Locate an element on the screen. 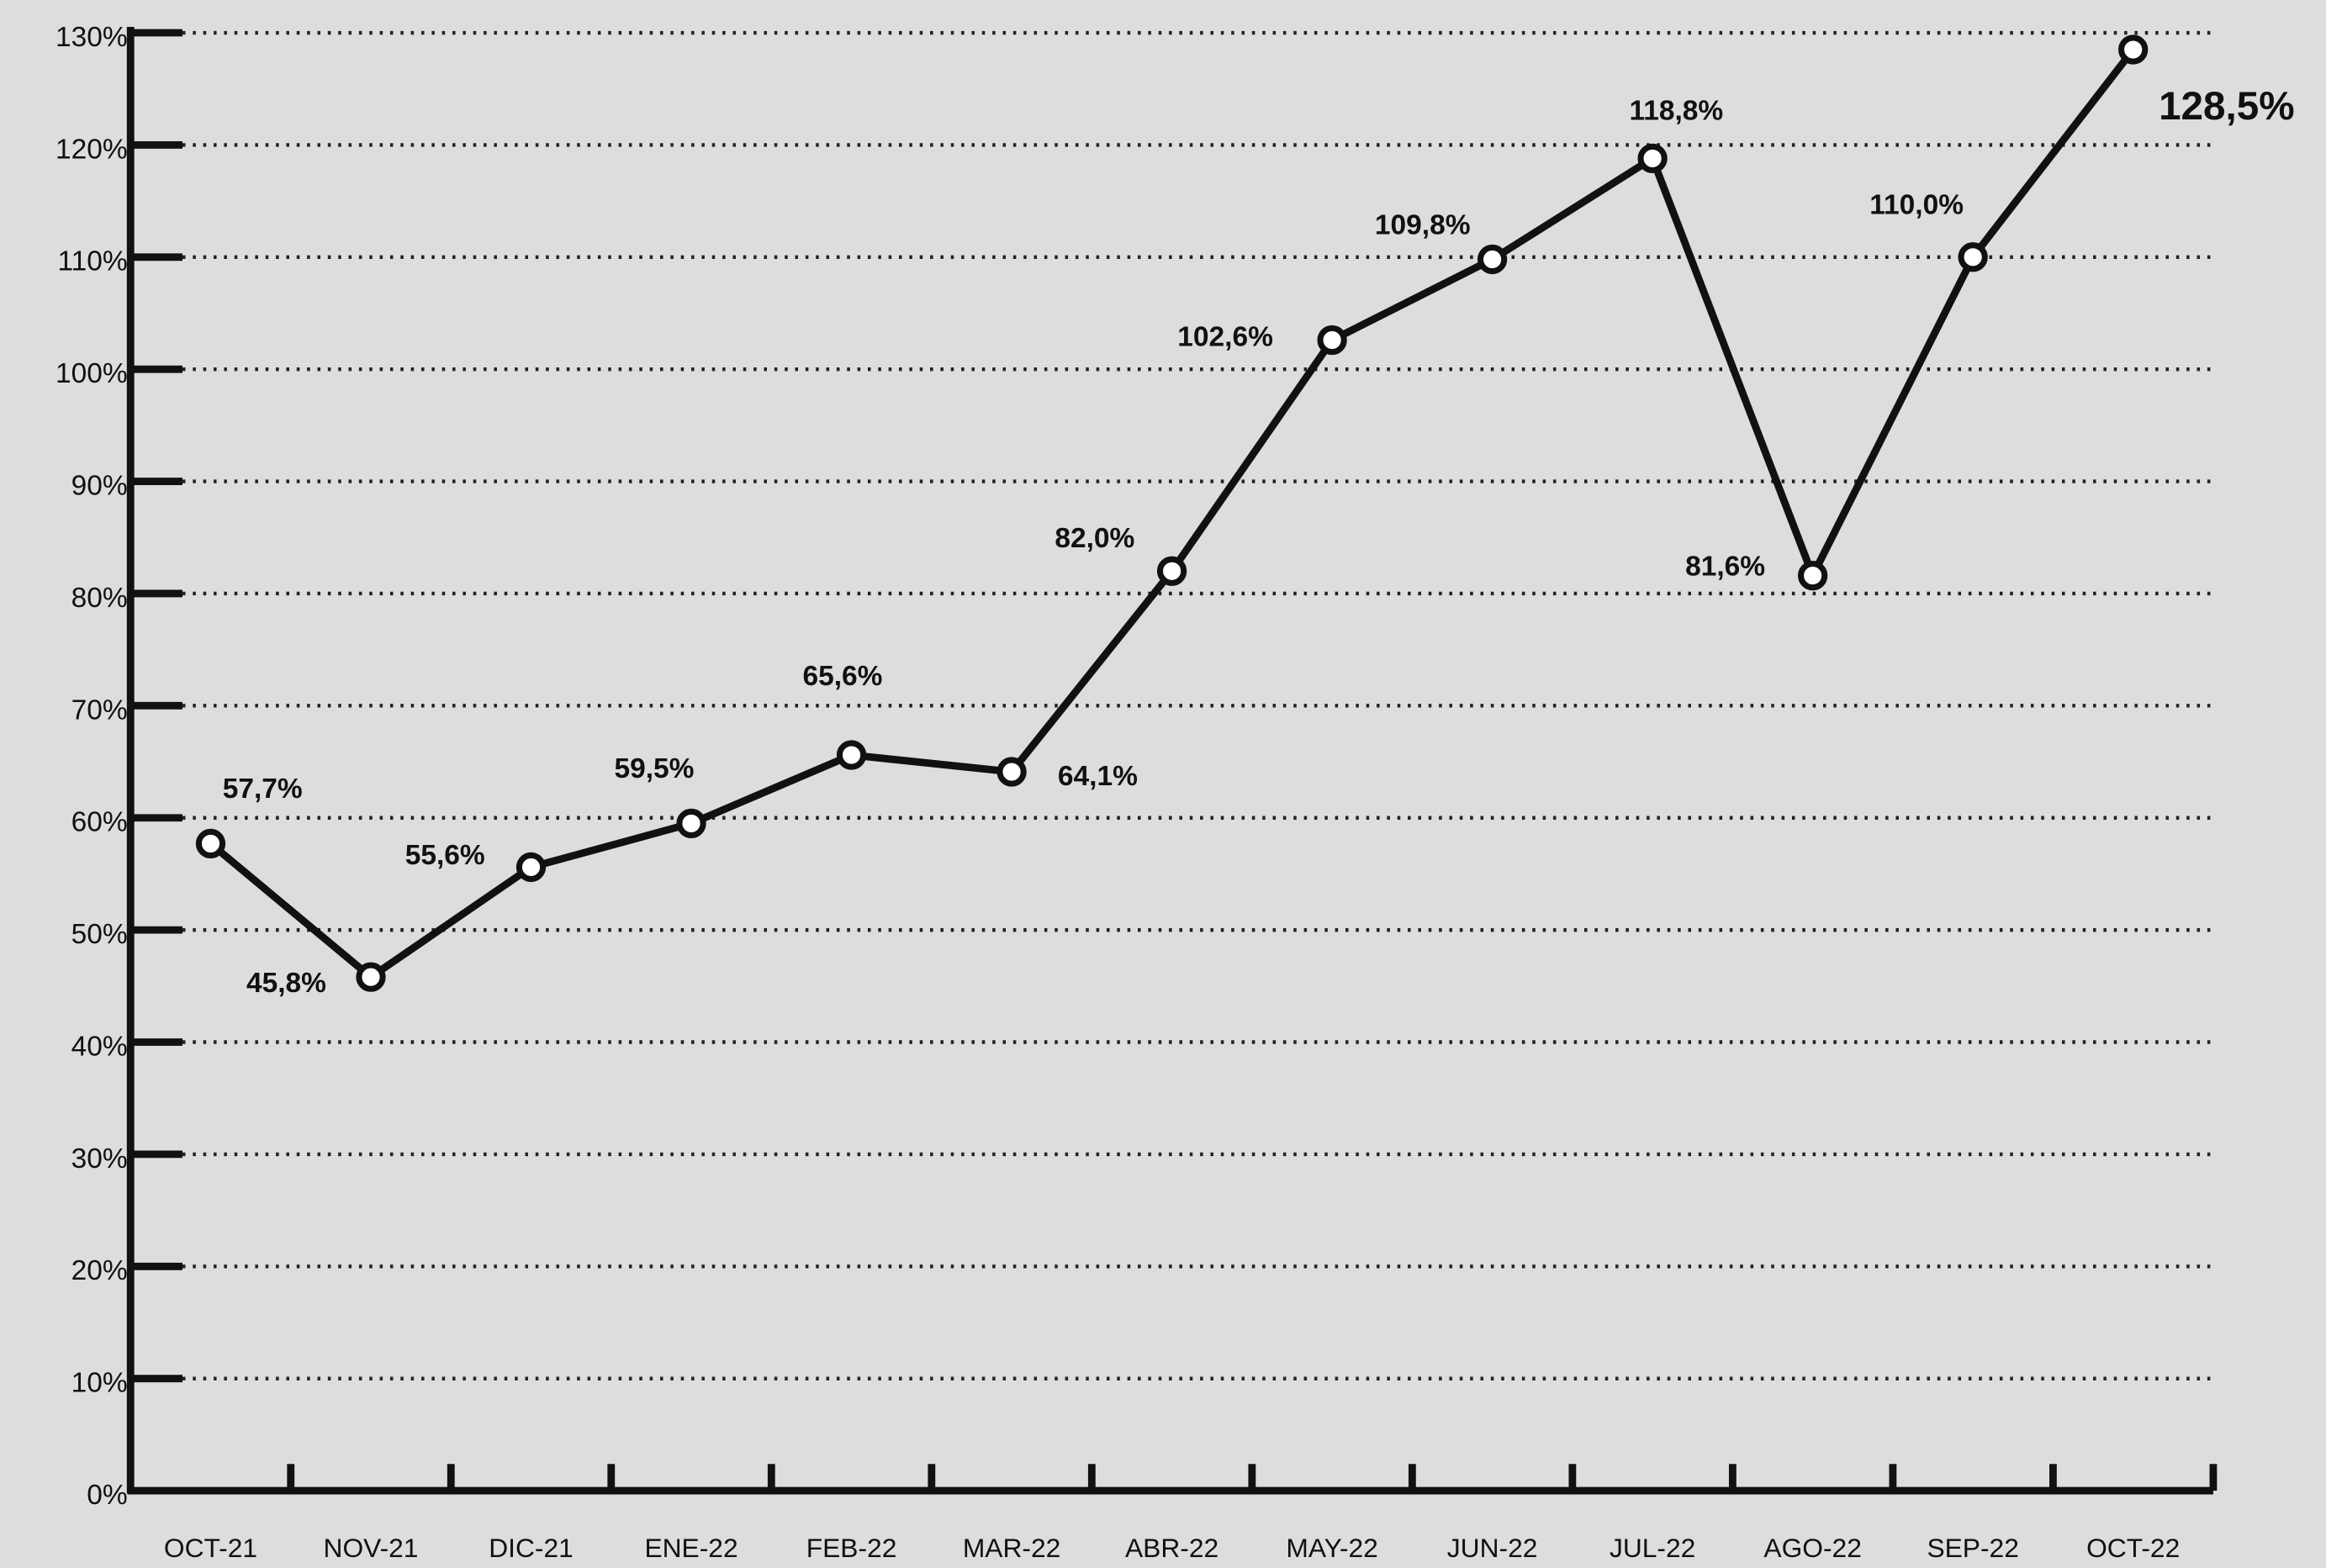 This screenshot has width=2326, height=1568. value-label: 109,8% is located at coordinates (1423, 225).